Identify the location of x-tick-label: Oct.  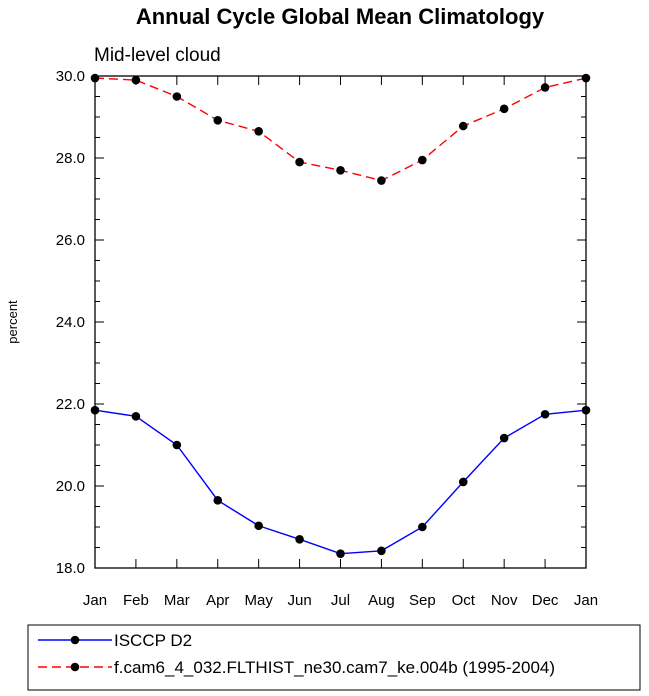
(464, 600).